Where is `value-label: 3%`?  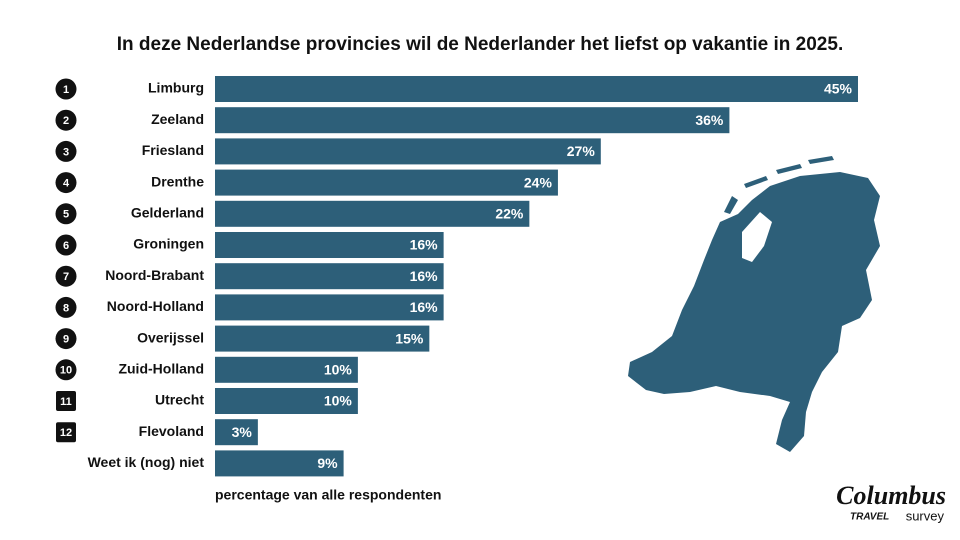
value-label: 3% is located at coordinates (242, 432).